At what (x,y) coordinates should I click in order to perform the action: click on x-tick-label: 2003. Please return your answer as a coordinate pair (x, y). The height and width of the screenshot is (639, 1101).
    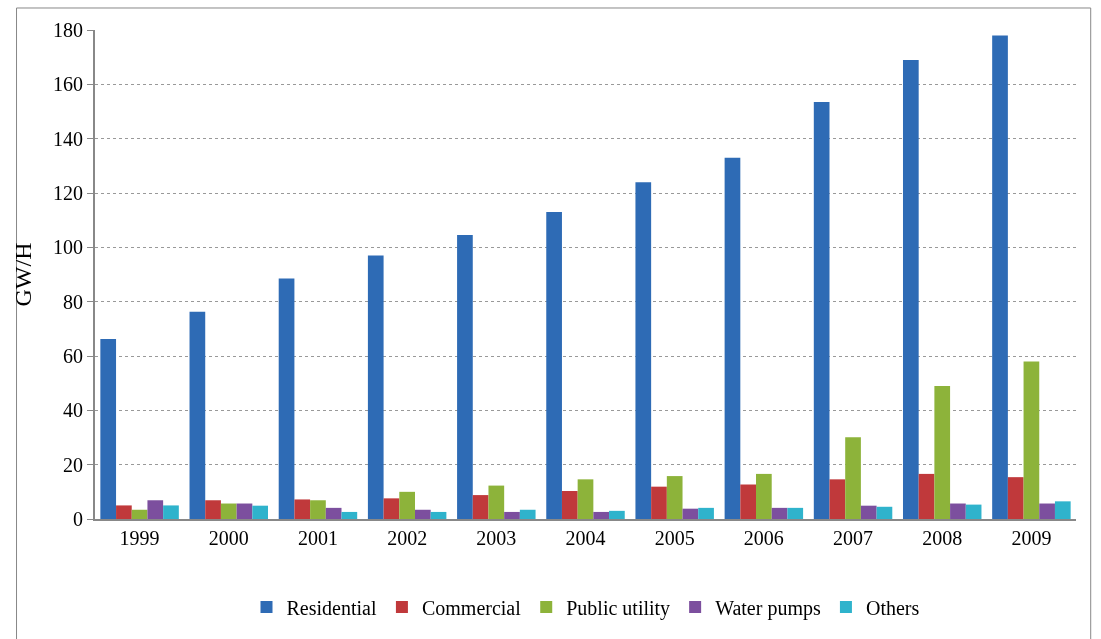
    Looking at the image, I should click on (496, 538).